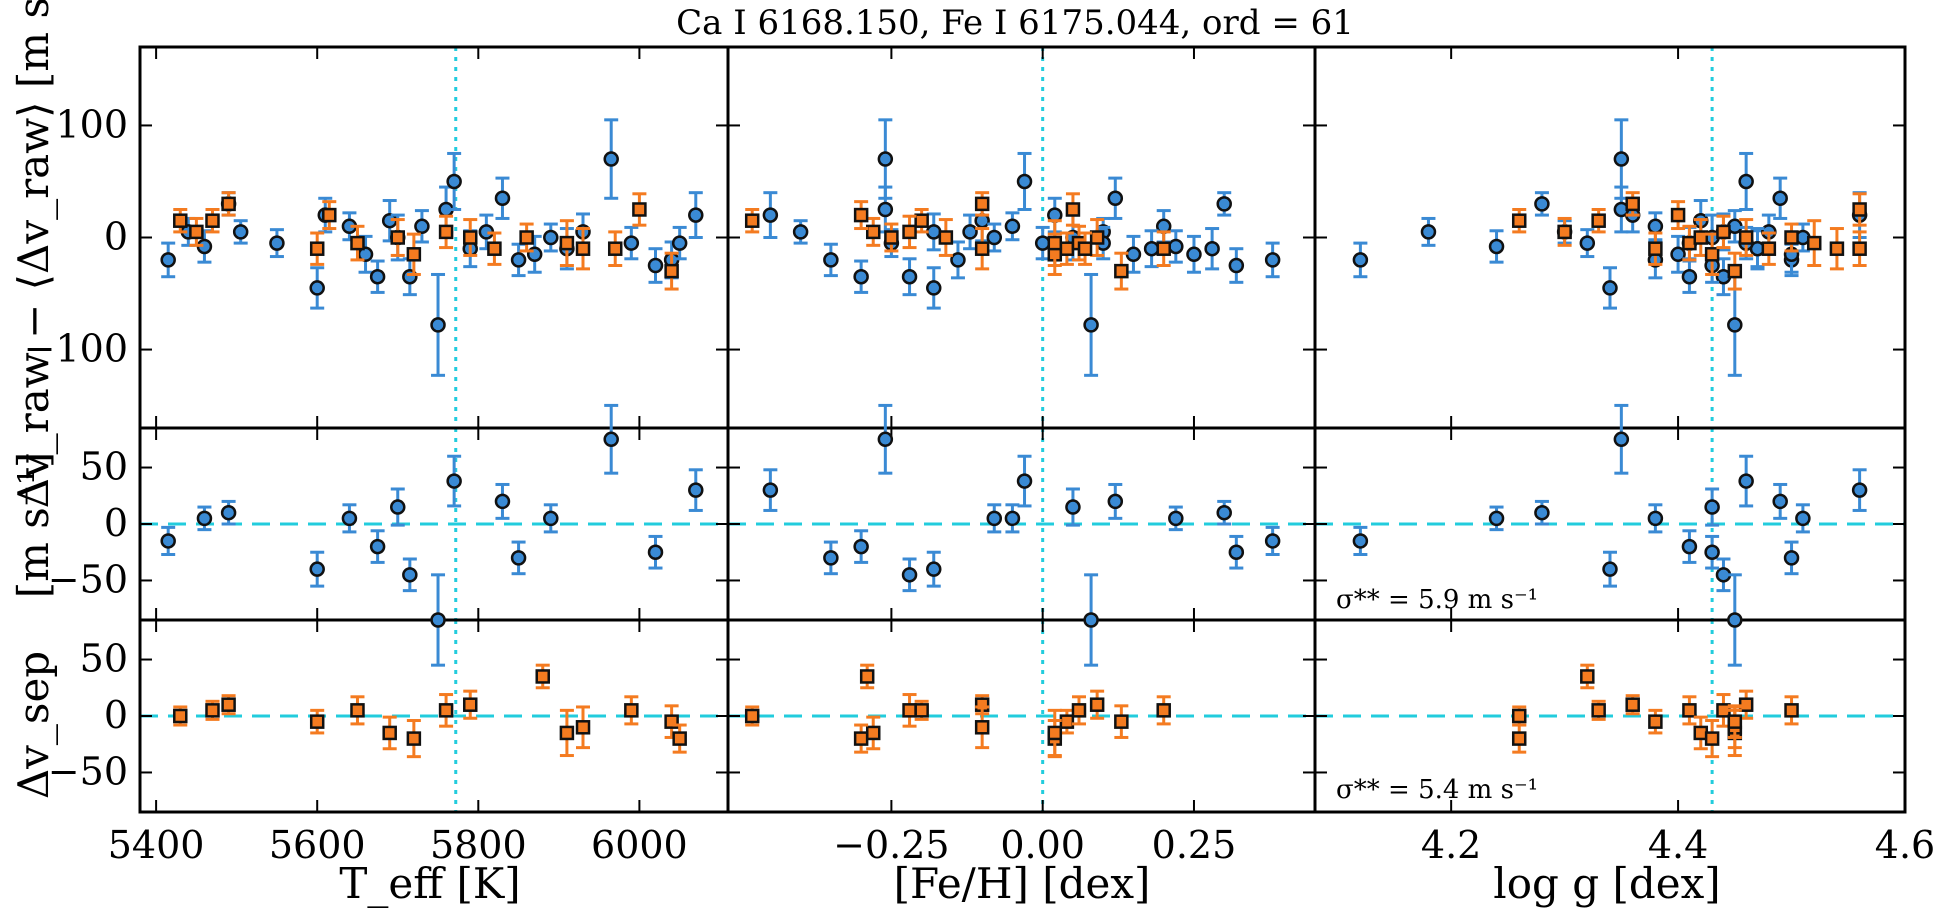  What do you see at coordinates (104, 467) in the screenshot?
I see `y-tick-label: 50` at bounding box center [104, 467].